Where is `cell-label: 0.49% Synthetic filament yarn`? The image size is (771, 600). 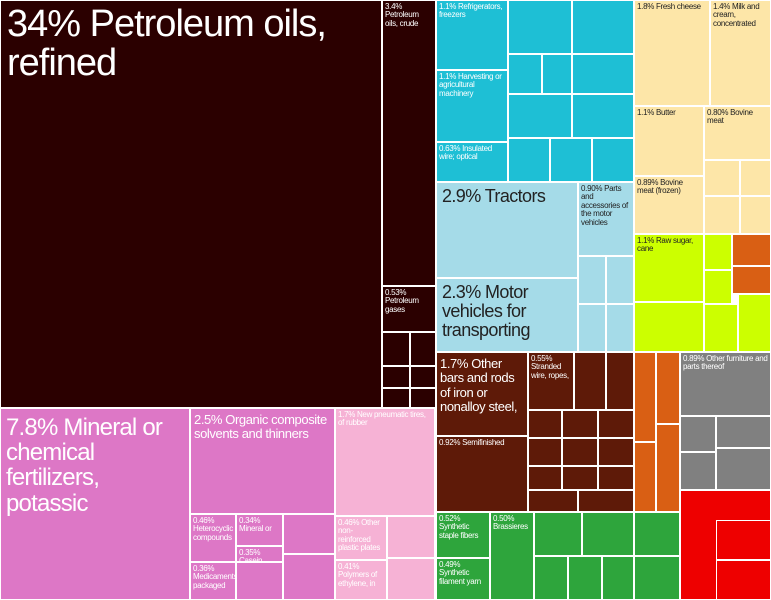
cell-label: 0.49% Synthetic filament yarn is located at coordinates (460, 573).